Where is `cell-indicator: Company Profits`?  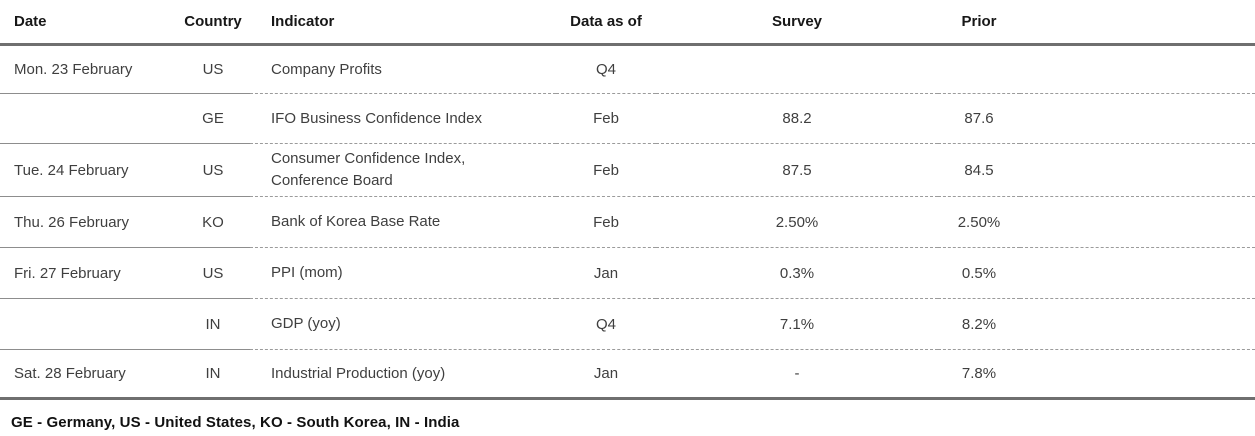
cell-indicator: Company Profits is located at coordinates (403, 69).